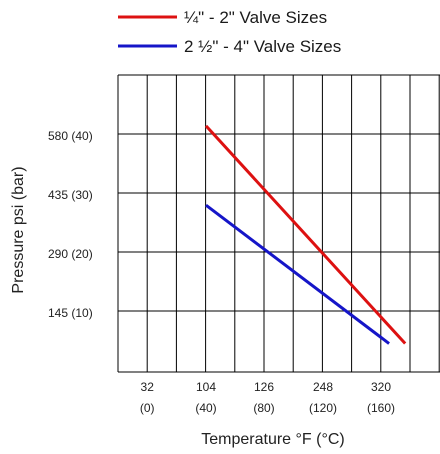  What do you see at coordinates (205, 408) in the screenshot?
I see `x-tick-label-c: (40)` at bounding box center [205, 408].